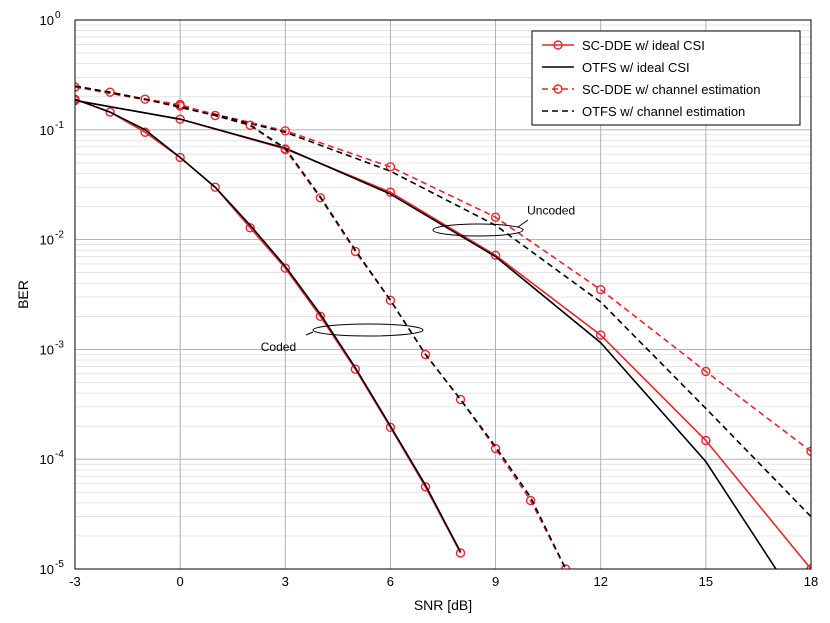 The width and height of the screenshot is (830, 623). Describe the element at coordinates (390, 581) in the screenshot. I see `x-tick-label: 6` at that location.